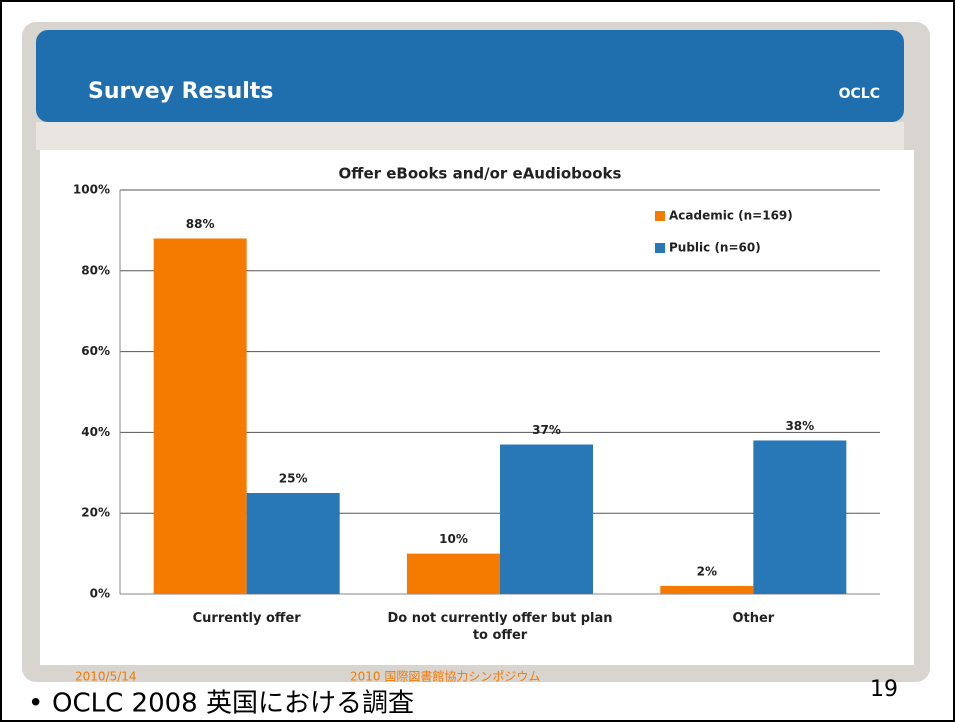 The height and width of the screenshot is (722, 955). I want to click on x-tick-label: Currently offer, so click(246, 618).